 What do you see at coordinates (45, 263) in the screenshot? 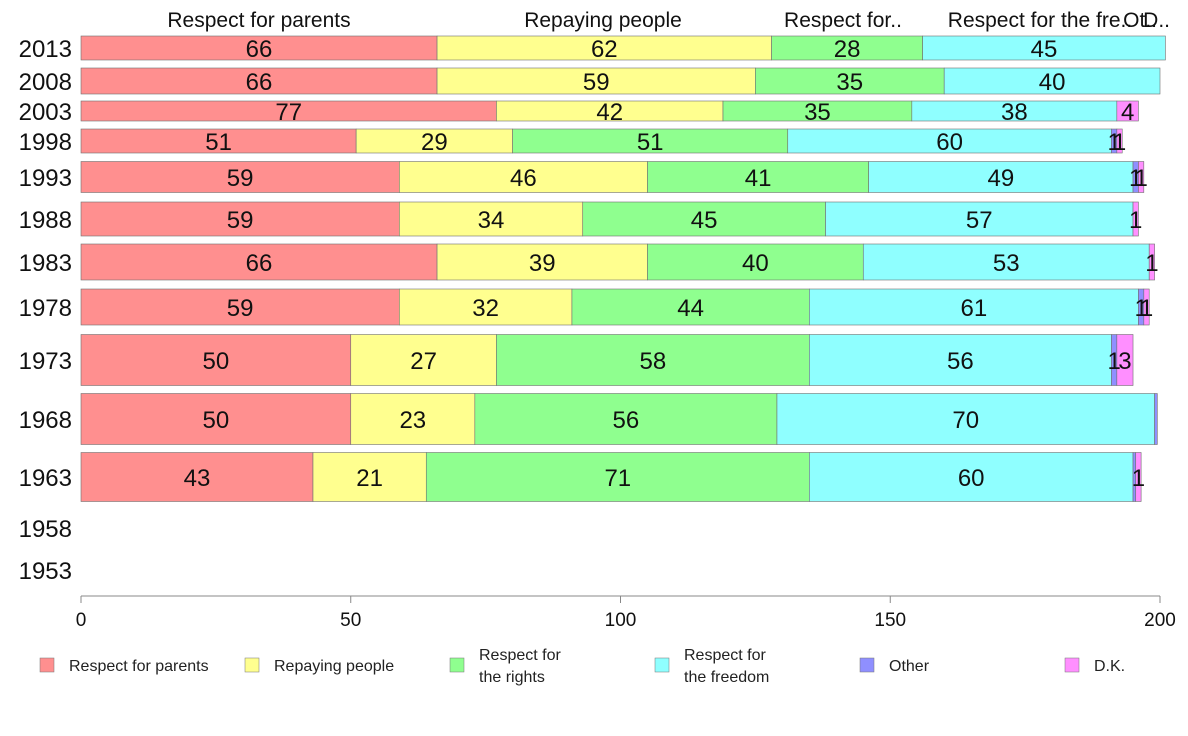
I see `category-label: 1983` at bounding box center [45, 263].